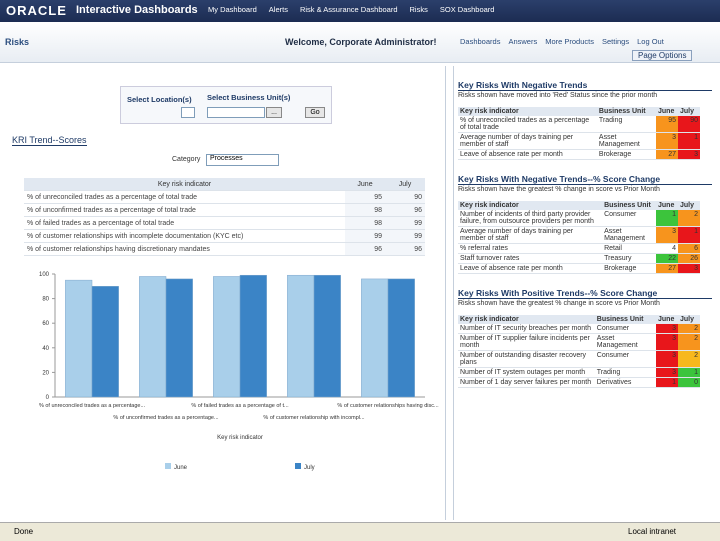  Describe the element at coordinates (667, 154) in the screenshot. I see `score-cell: 27` at that location.